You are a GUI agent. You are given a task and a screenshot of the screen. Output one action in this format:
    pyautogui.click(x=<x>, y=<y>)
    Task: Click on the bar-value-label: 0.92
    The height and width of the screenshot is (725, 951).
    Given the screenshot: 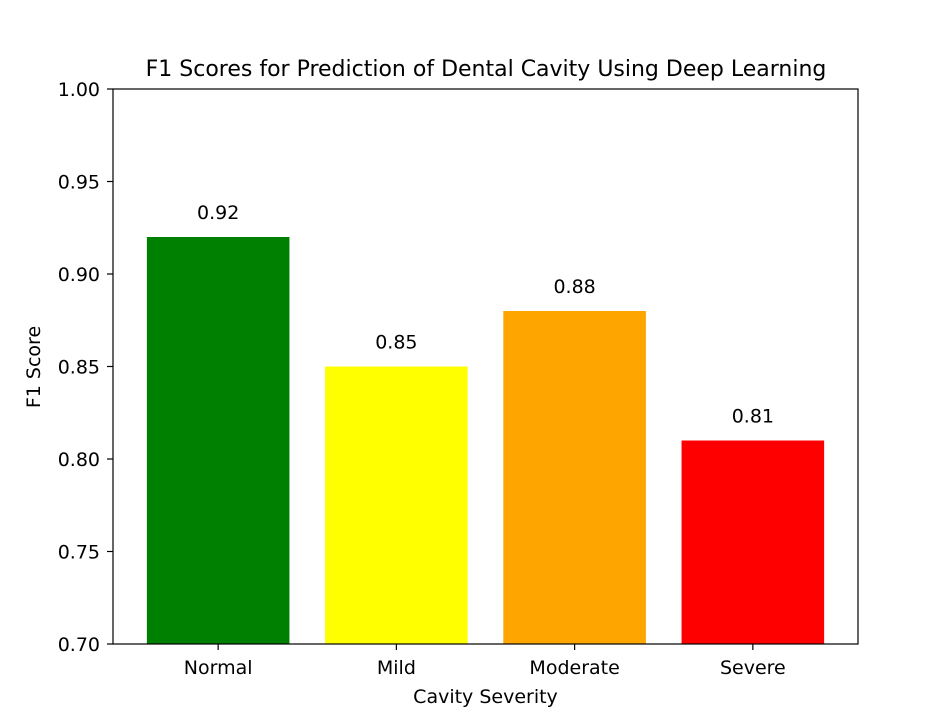 What is the action you would take?
    pyautogui.click(x=218, y=213)
    